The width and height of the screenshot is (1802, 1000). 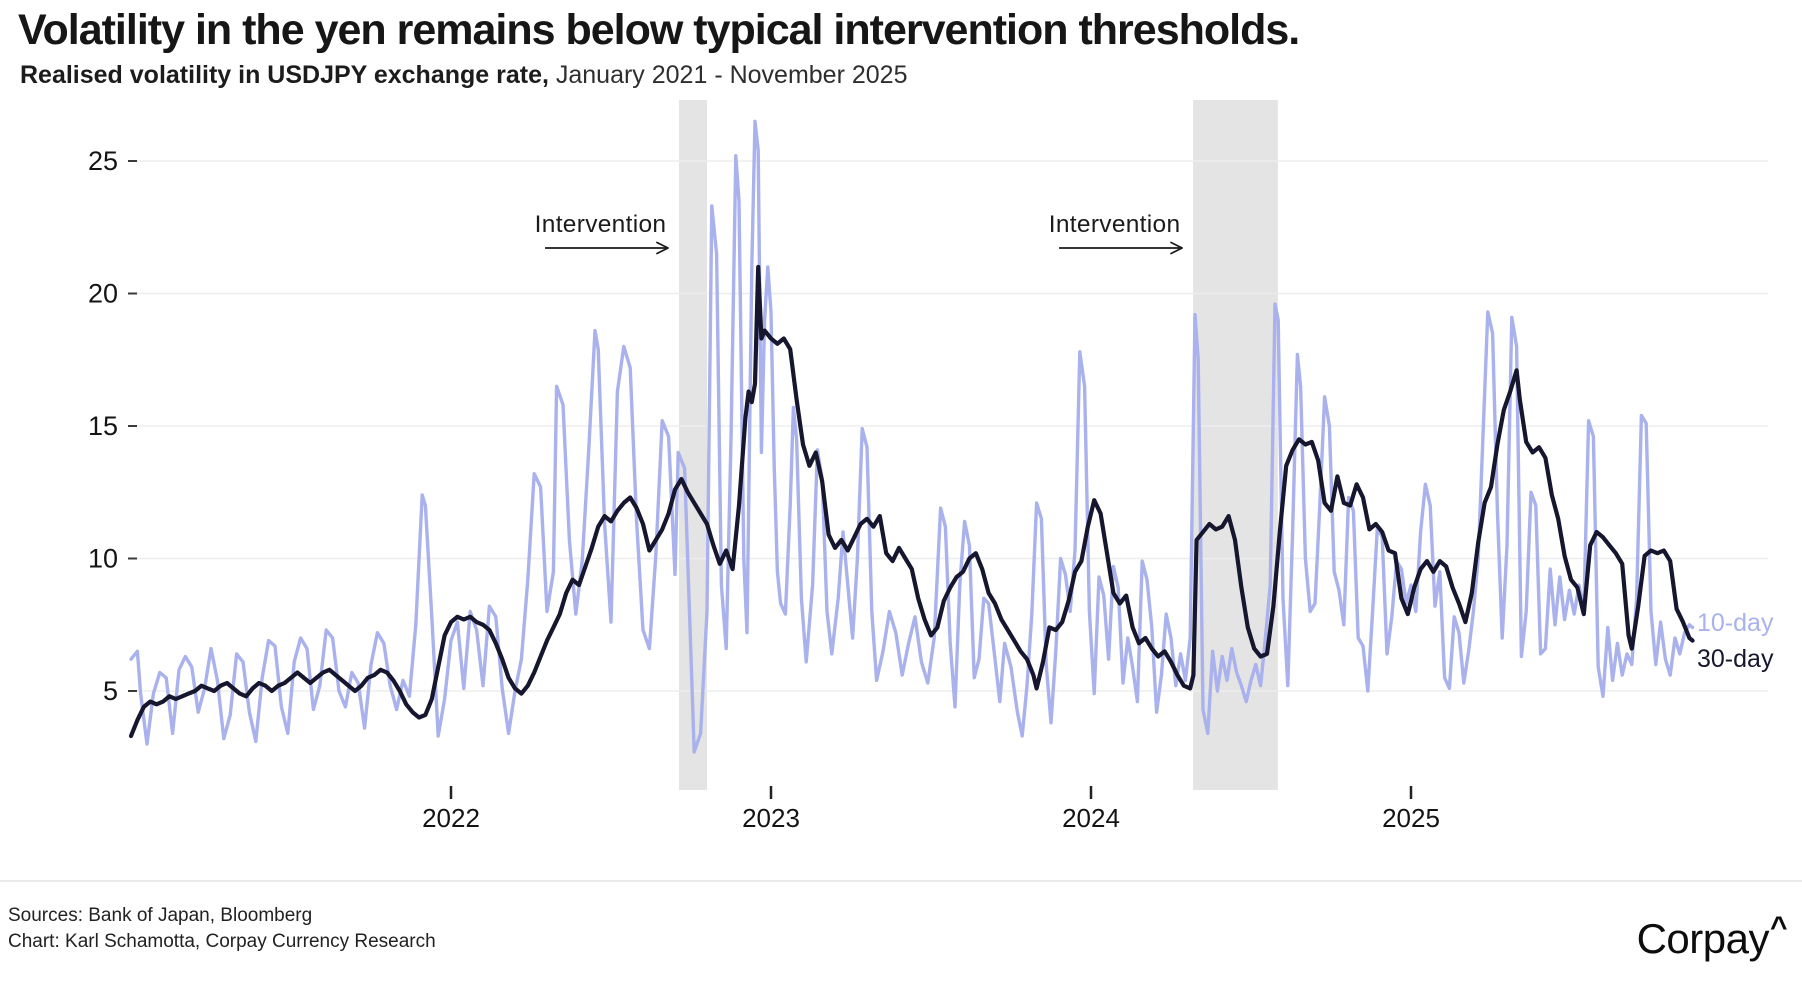 I want to click on y-tick-label-15: 15, so click(x=103, y=426).